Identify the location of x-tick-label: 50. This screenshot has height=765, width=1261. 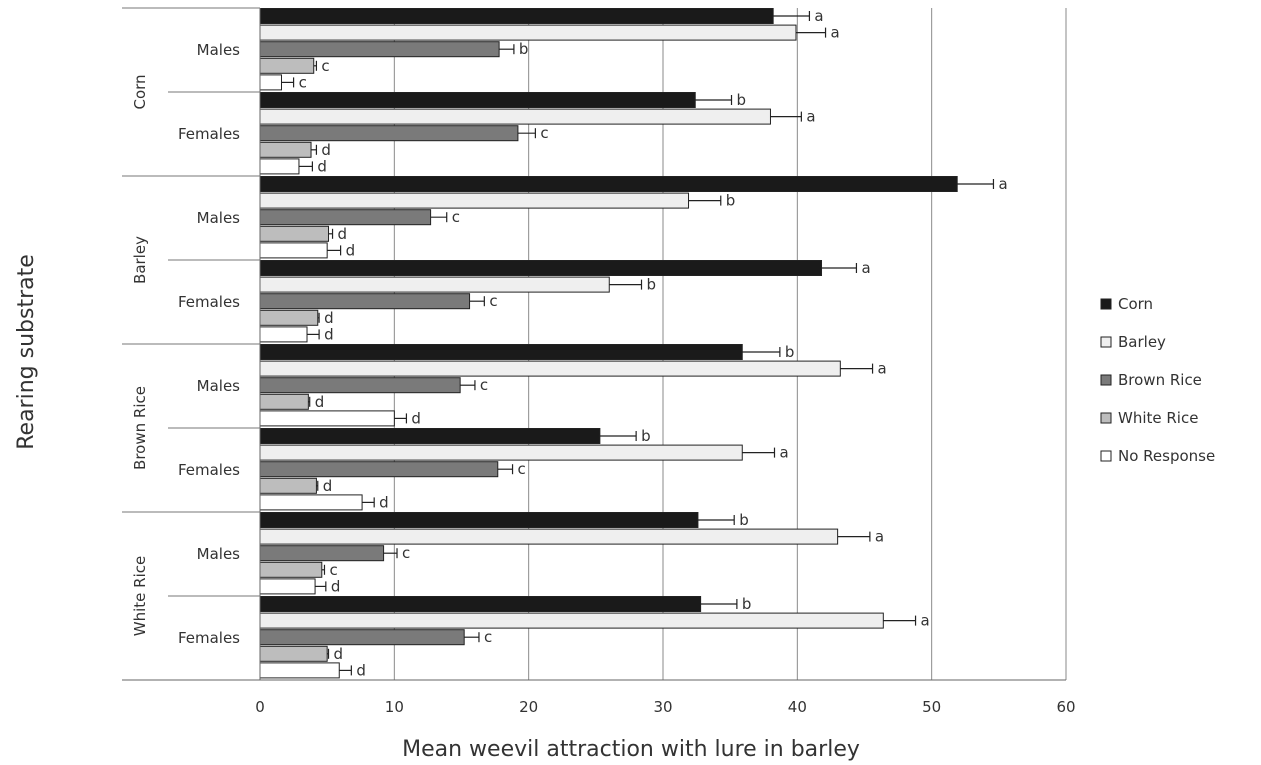
(931, 707).